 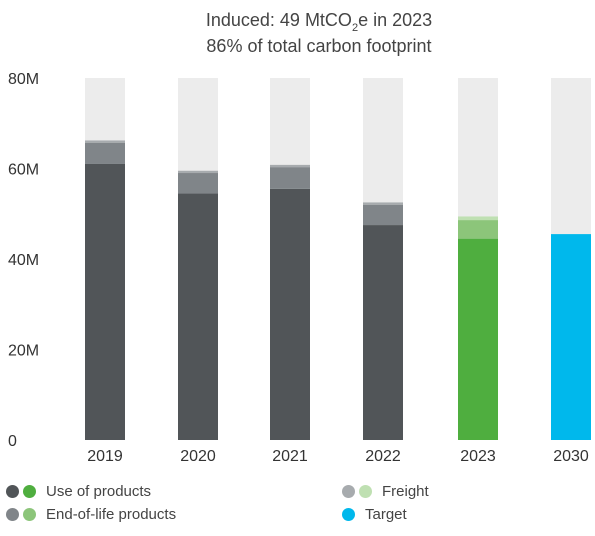 I want to click on x-tick-label-2020: 2020, so click(x=198, y=456).